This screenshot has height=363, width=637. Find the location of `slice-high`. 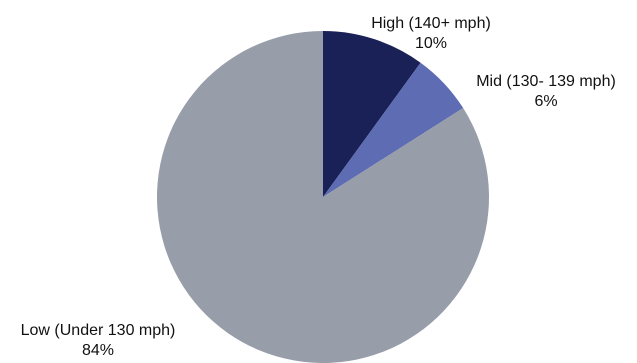

slice-high is located at coordinates (372, 114).